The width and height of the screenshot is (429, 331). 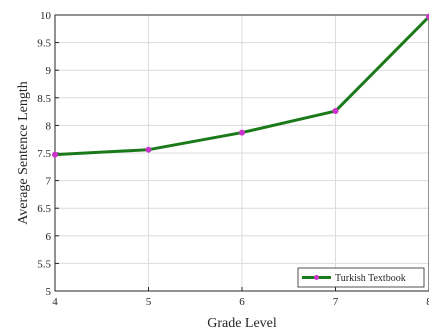 What do you see at coordinates (46, 16) in the screenshot?
I see `y-tick-label: 10` at bounding box center [46, 16].